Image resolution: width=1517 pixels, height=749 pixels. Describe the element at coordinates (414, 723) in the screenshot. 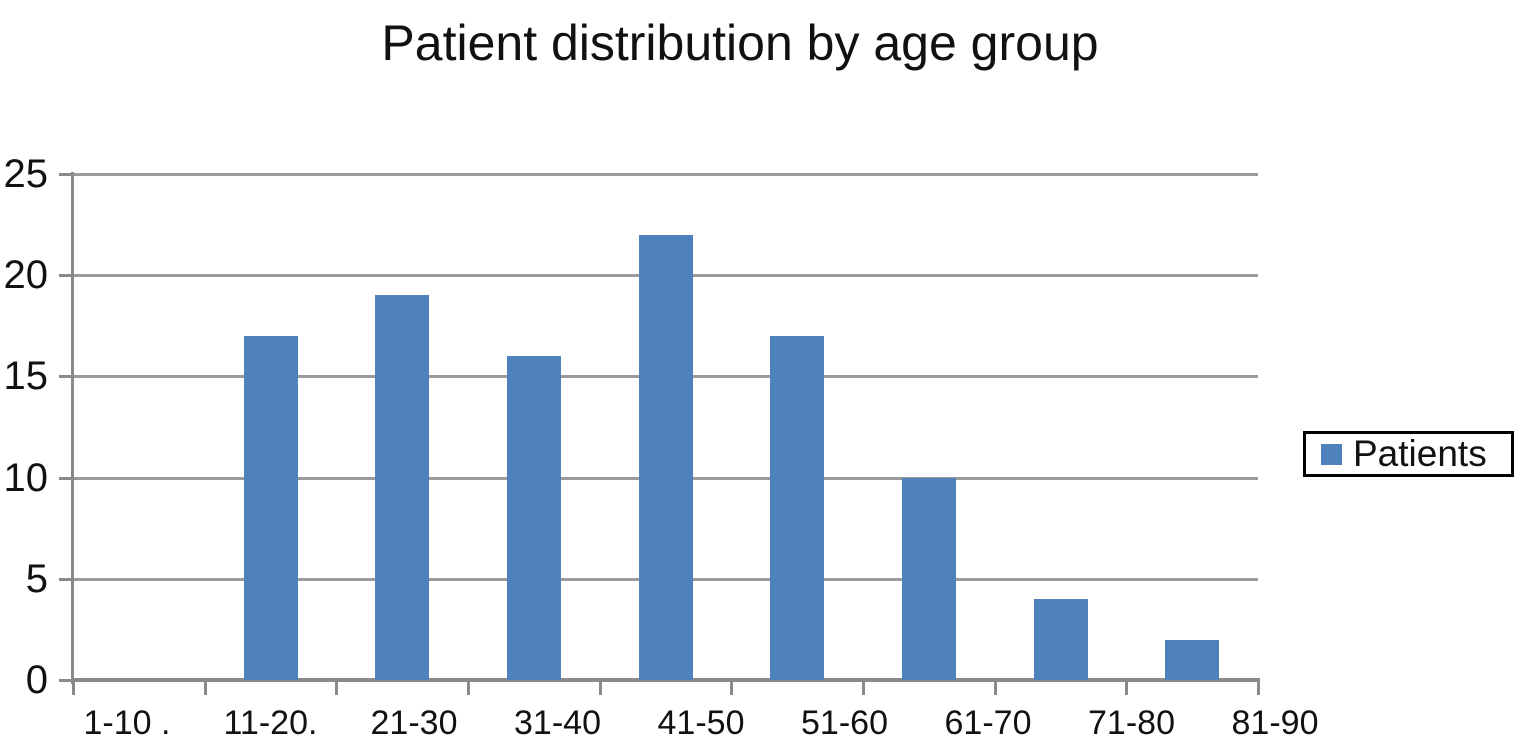

I see `x-axis-label-2: 21-30` at that location.